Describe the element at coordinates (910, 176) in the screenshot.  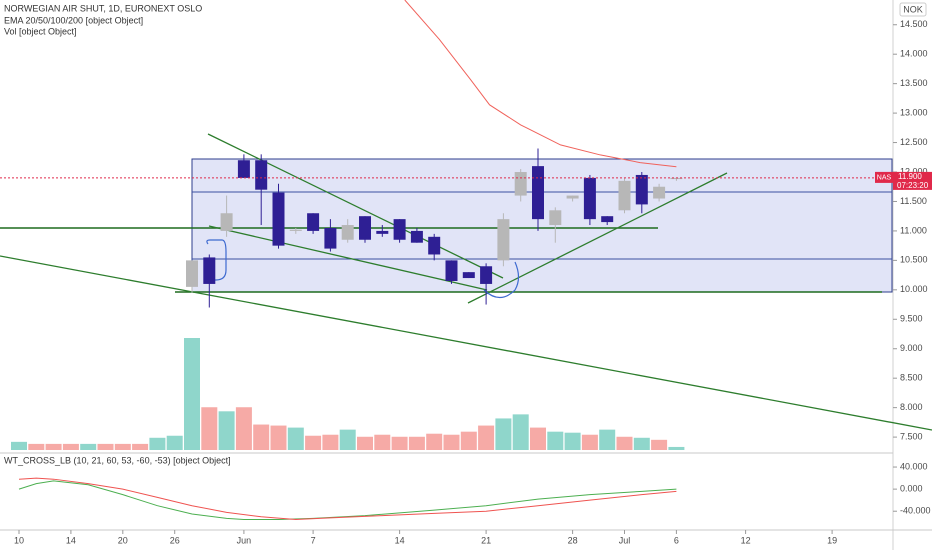
I see `last-price: 11.900` at that location.